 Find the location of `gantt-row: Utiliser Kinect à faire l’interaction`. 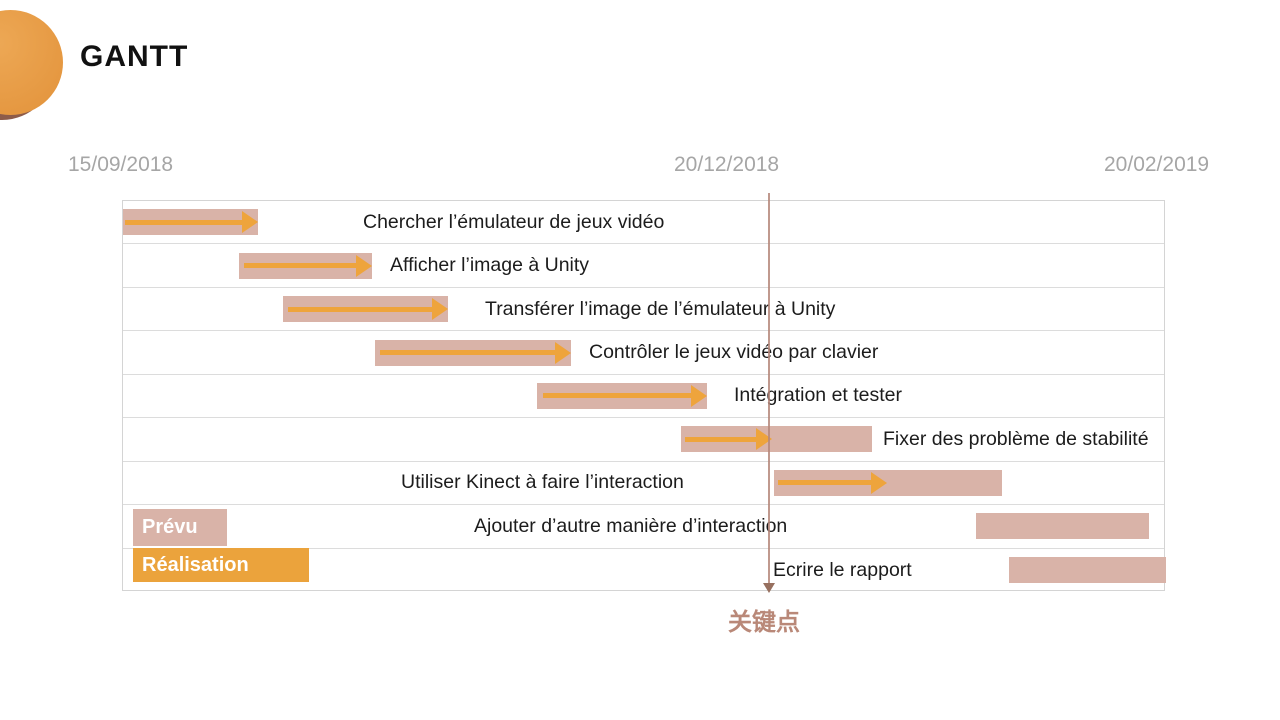

gantt-row: Utiliser Kinect à faire l’interaction is located at coordinates (643, 484).